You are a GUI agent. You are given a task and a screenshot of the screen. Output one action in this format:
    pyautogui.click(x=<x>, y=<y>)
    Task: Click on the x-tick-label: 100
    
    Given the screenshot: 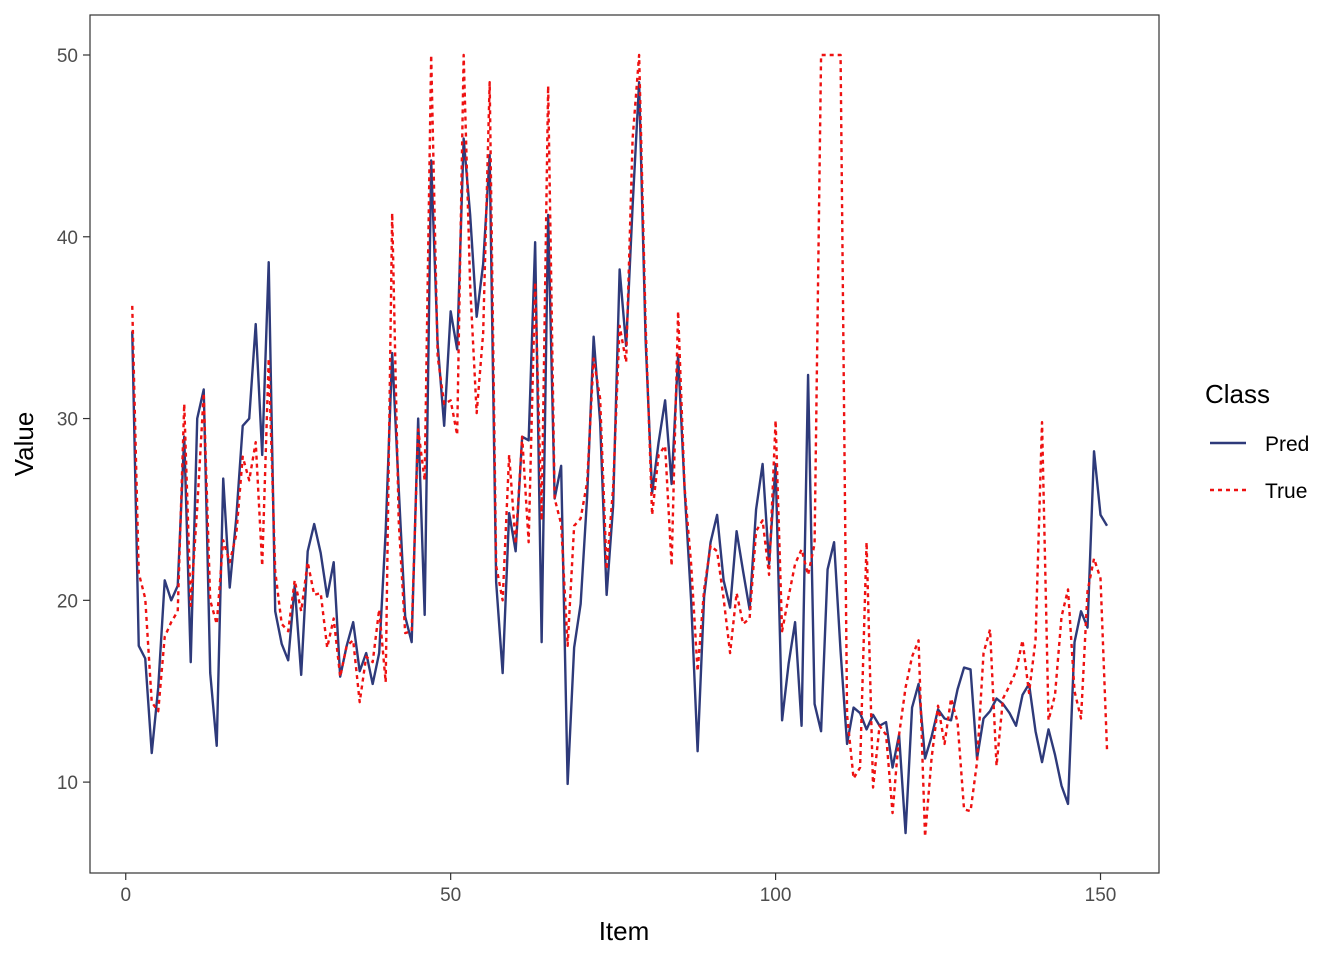 What is the action you would take?
    pyautogui.click(x=776, y=895)
    